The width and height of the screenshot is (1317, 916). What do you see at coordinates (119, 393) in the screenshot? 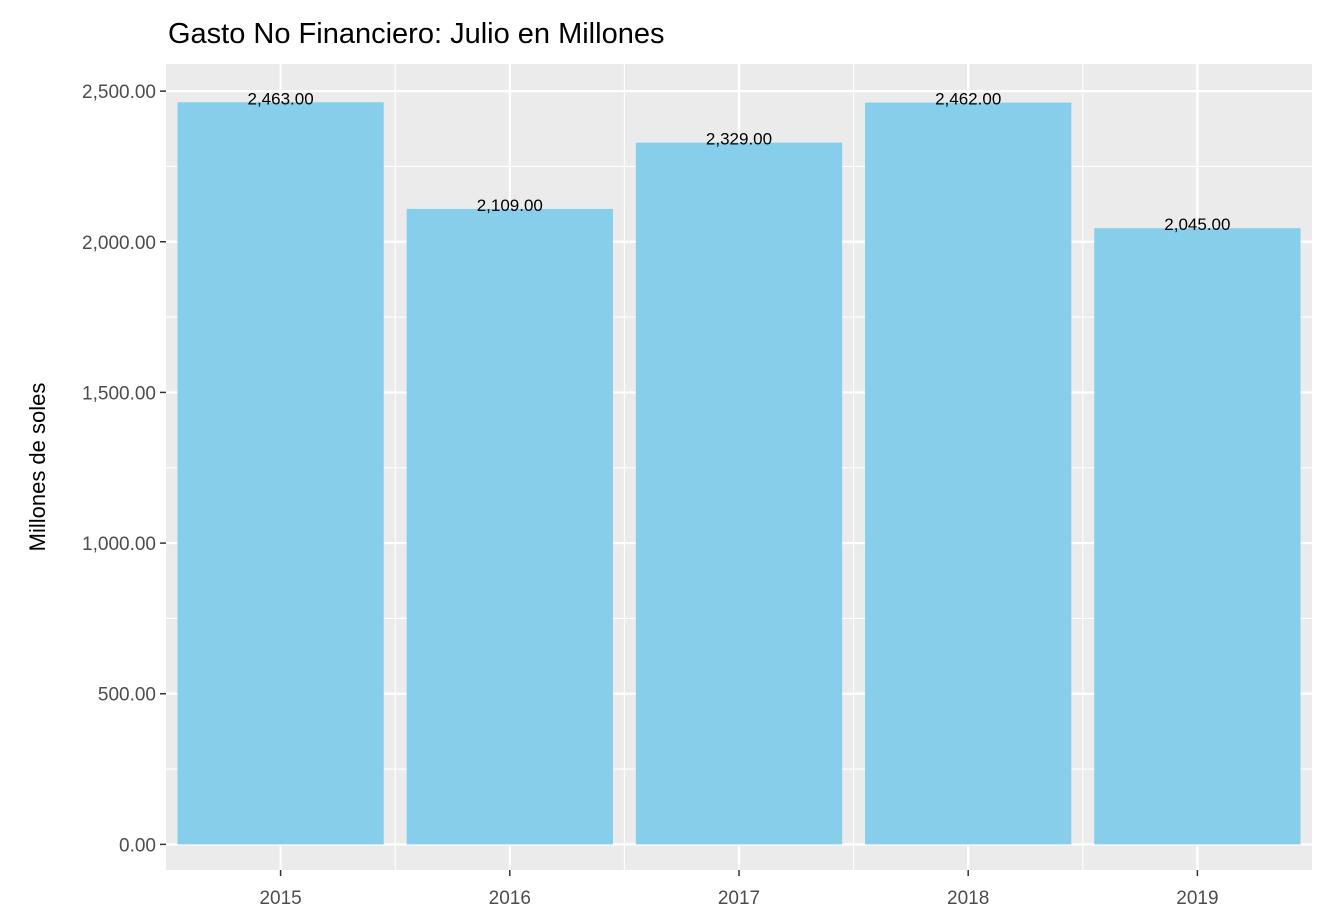
I see `y-tick-label: 1,500.00` at bounding box center [119, 393].